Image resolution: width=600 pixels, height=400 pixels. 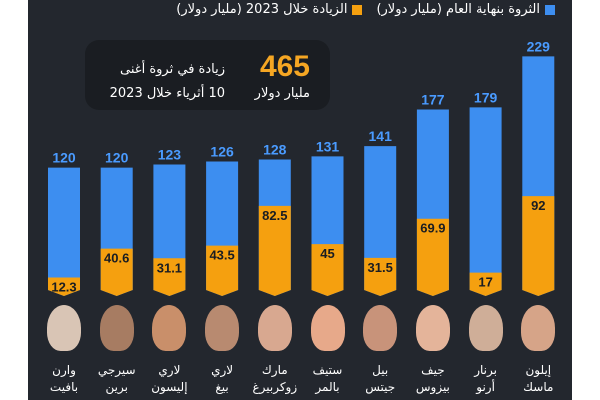 I want to click on label-total: 179, so click(x=486, y=97).